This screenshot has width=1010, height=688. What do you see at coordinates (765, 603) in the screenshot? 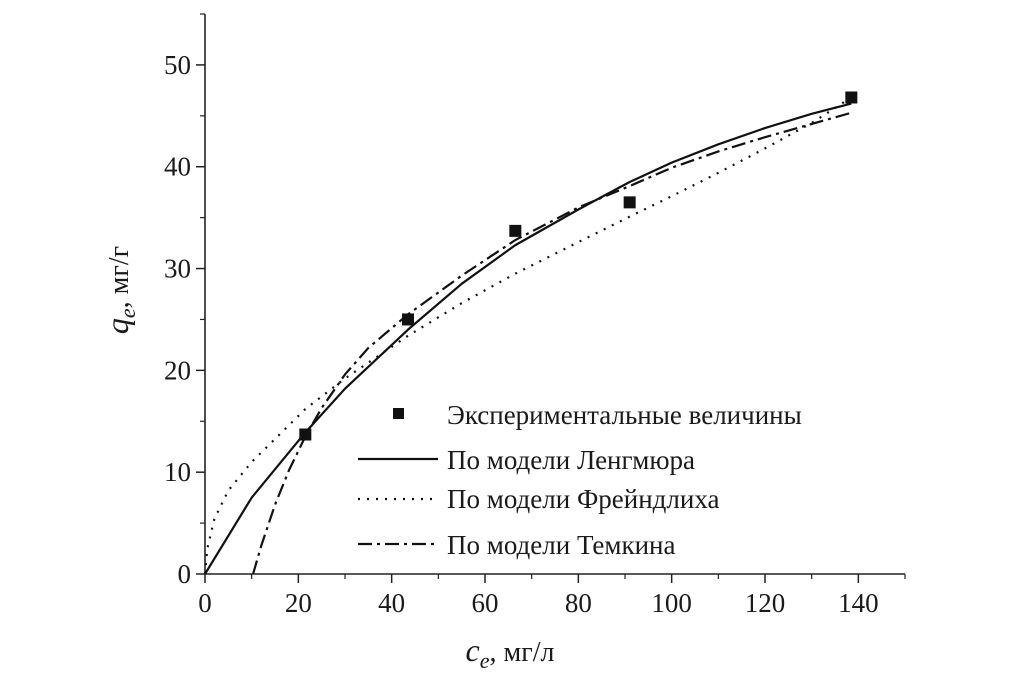
I see `x-tick-label: 120` at bounding box center [765, 603].